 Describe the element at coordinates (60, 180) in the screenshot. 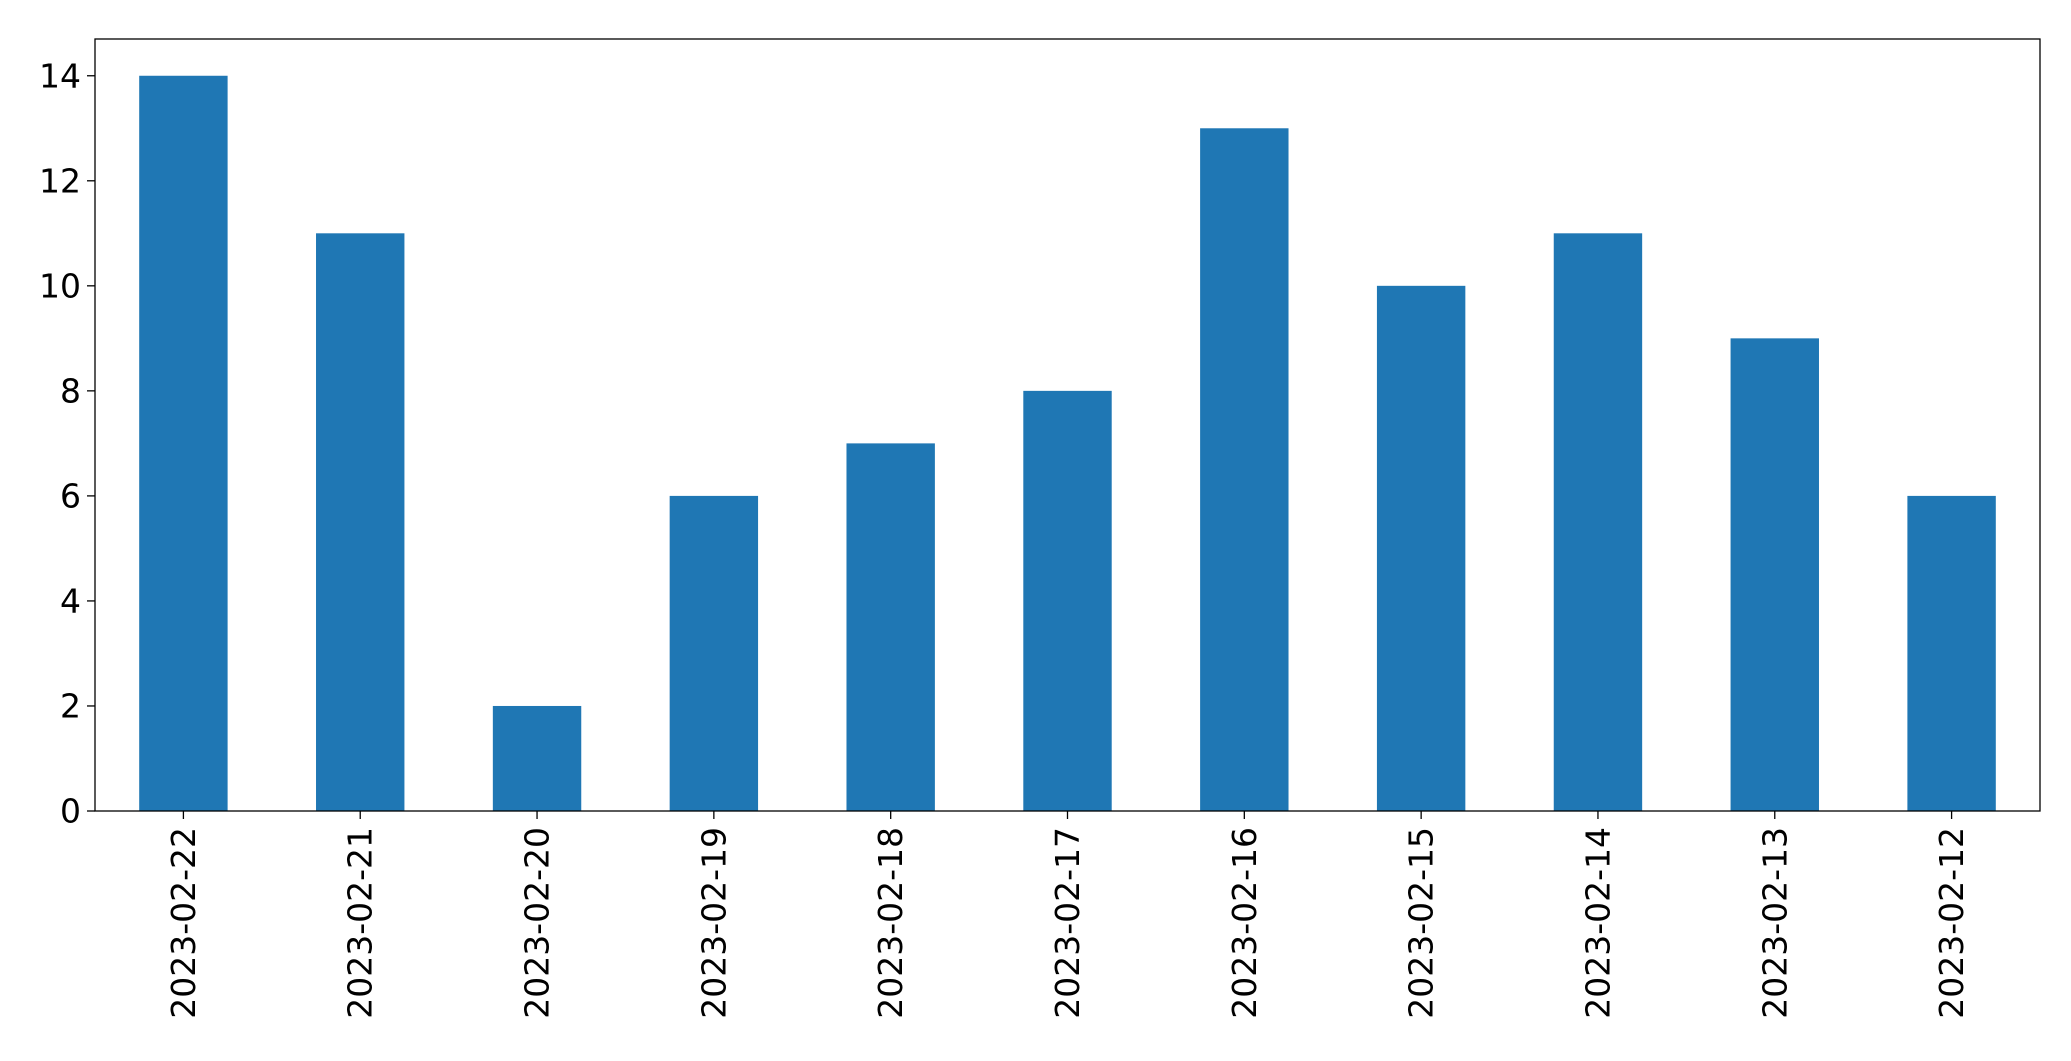

I see `y-tick-label: 12` at that location.